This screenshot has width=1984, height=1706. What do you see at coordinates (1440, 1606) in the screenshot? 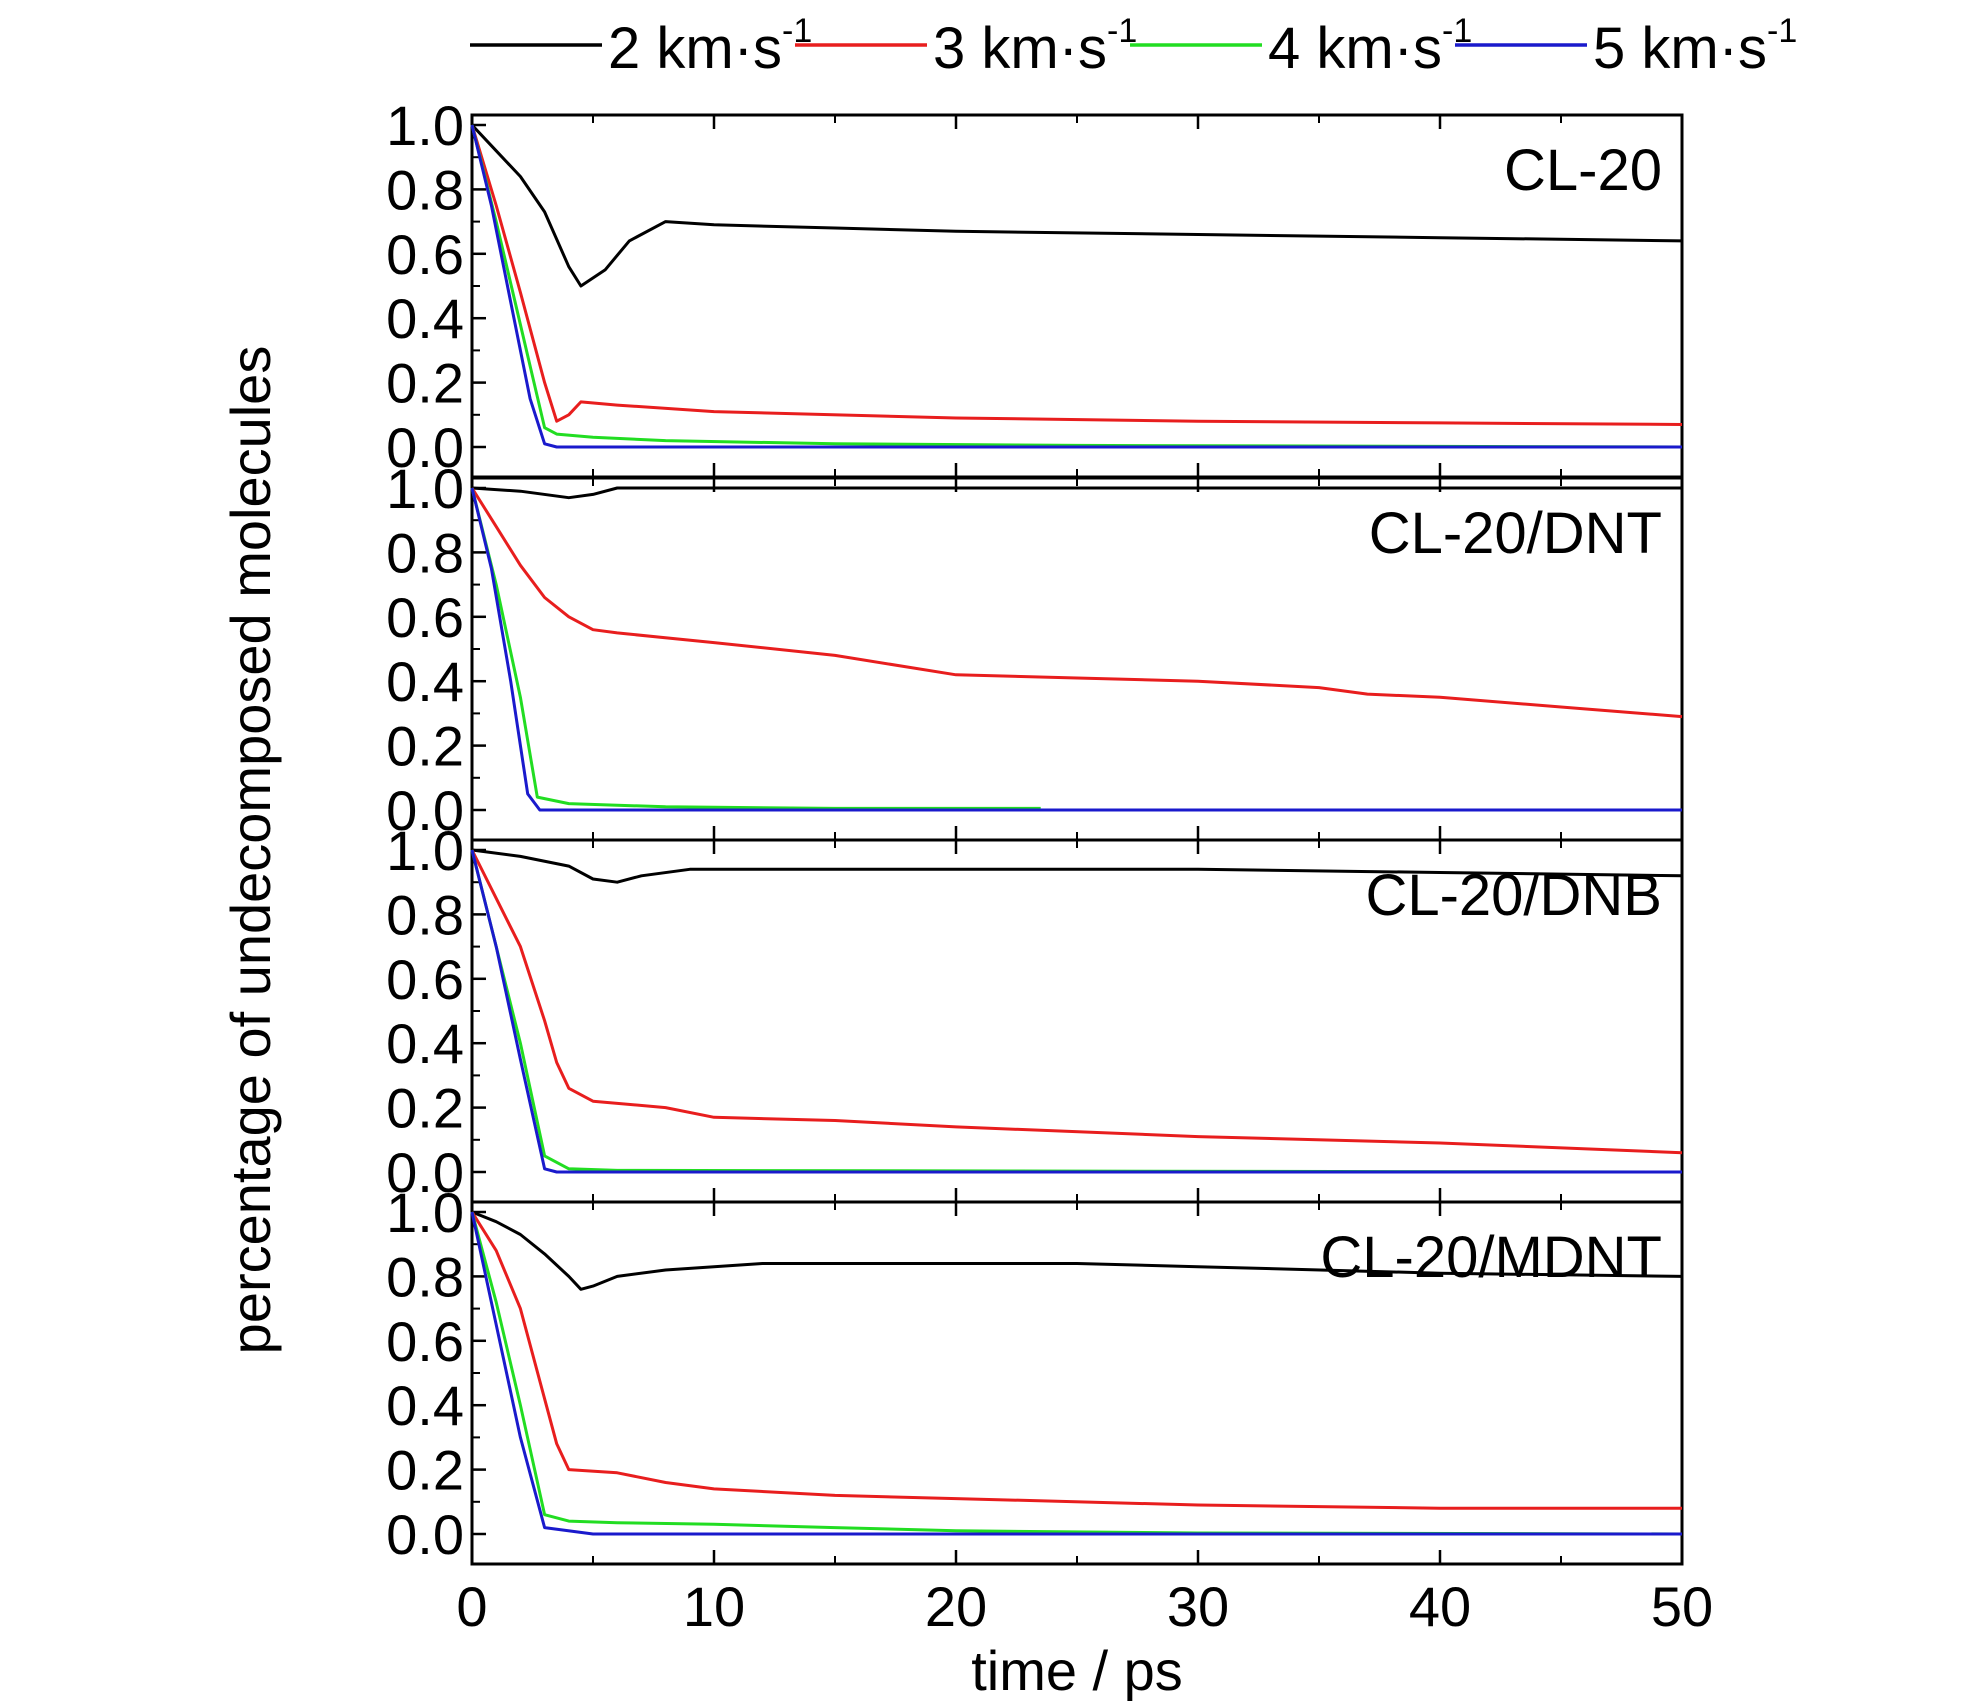
I see `x-tick-label: 40` at bounding box center [1440, 1606].